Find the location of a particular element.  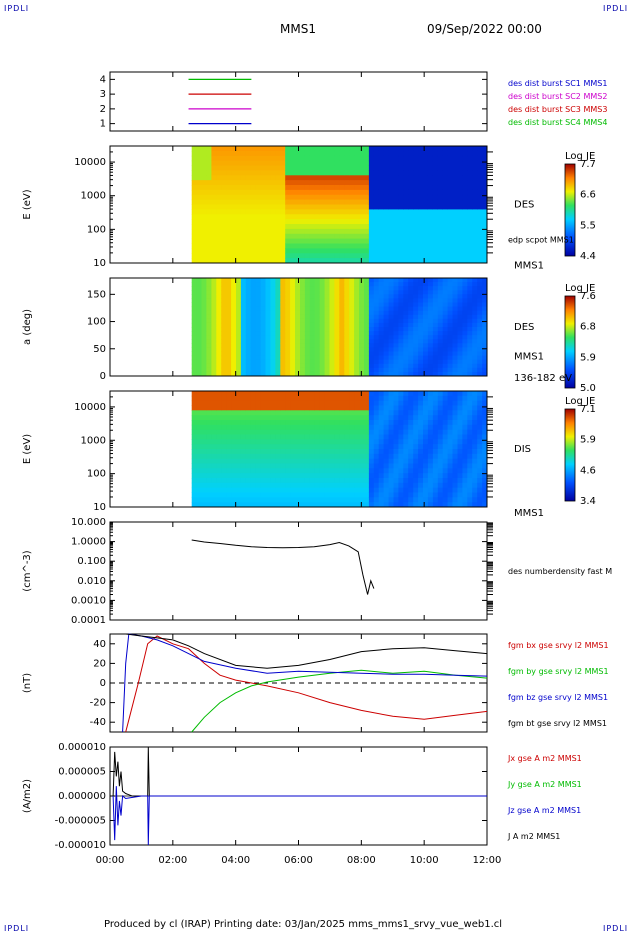

y-tick-label: 4 is located at coordinates (103, 79).